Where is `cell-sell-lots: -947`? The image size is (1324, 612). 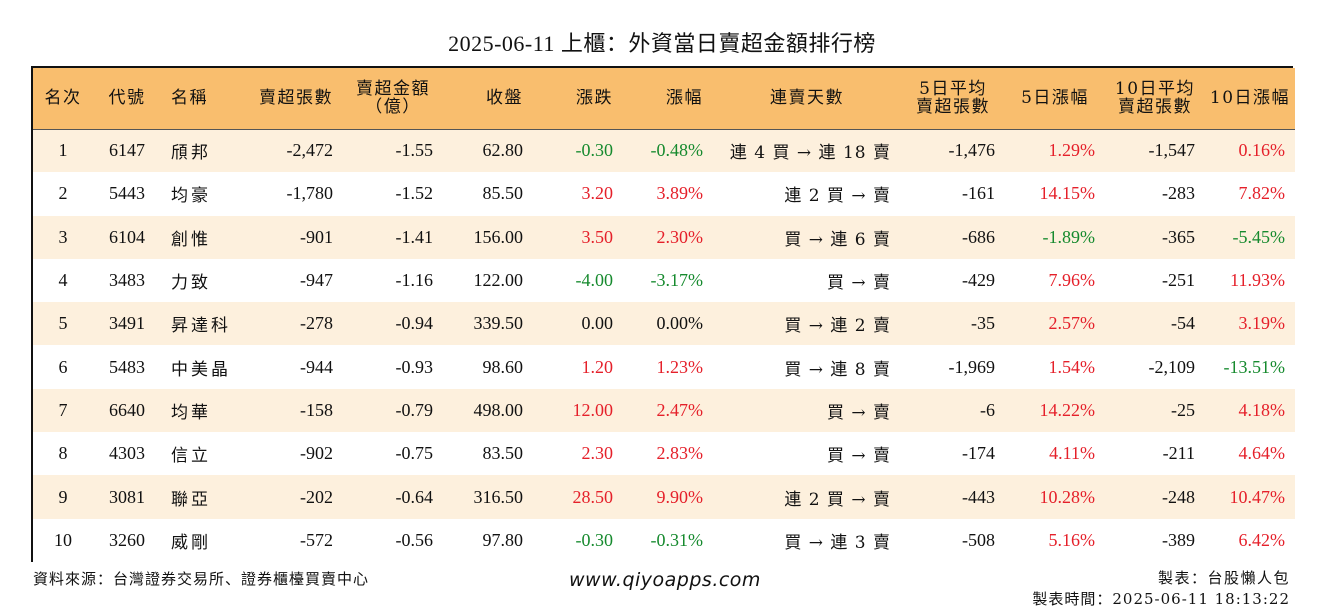
cell-sell-lots: -947 is located at coordinates (316, 280).